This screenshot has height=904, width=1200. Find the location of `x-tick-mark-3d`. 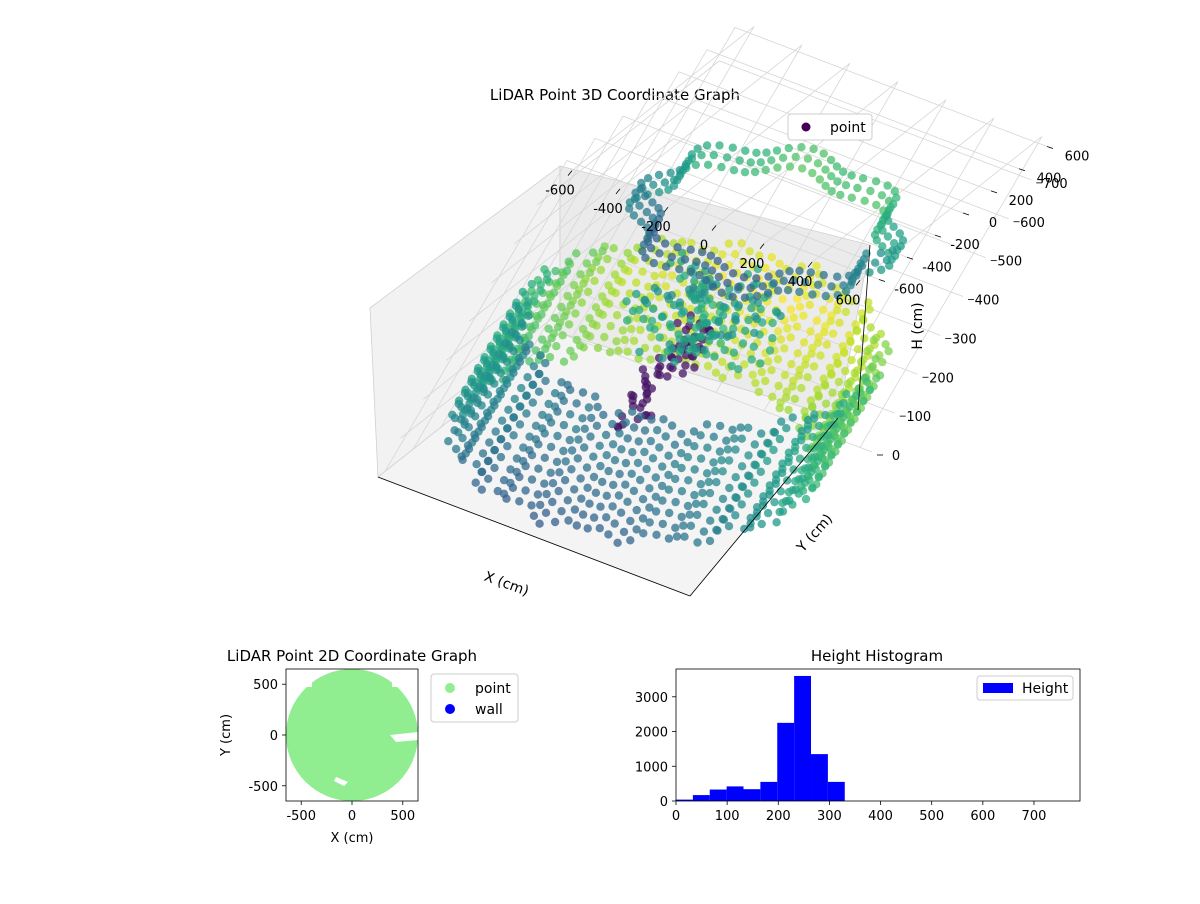

x-tick-mark-3d is located at coordinates (810, 264).